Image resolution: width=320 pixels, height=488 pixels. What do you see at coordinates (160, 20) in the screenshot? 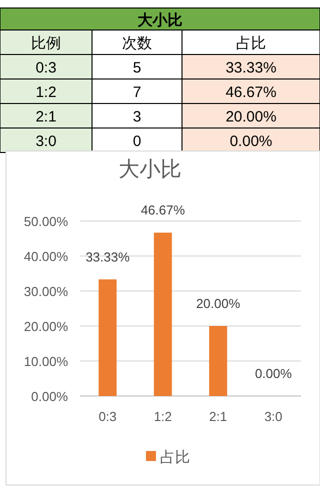
I see `text: 大小比` at bounding box center [160, 20].